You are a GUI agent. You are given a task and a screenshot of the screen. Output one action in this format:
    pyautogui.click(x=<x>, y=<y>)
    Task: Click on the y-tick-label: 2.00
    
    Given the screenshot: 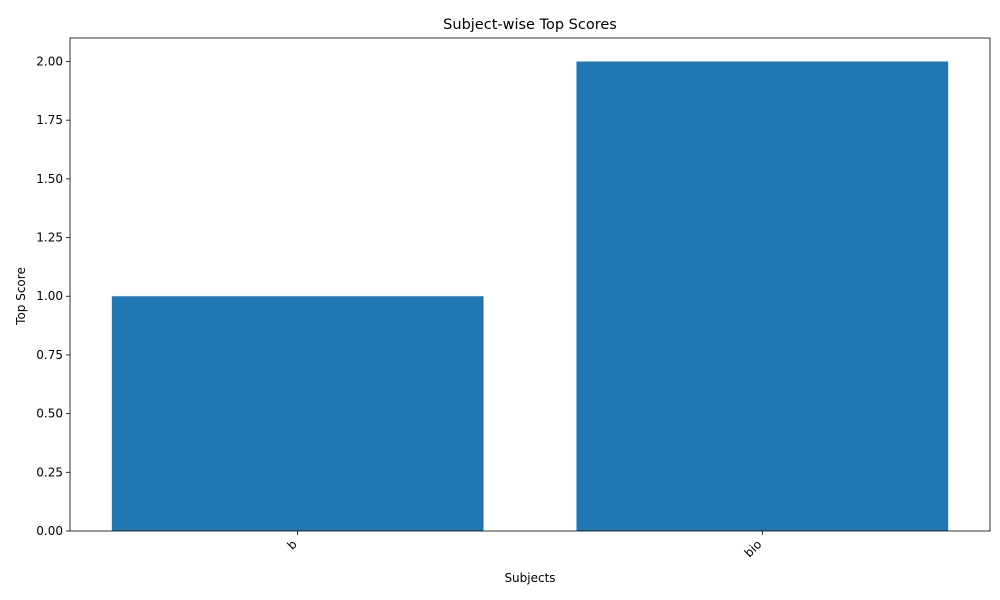 What is the action you would take?
    pyautogui.click(x=49, y=61)
    